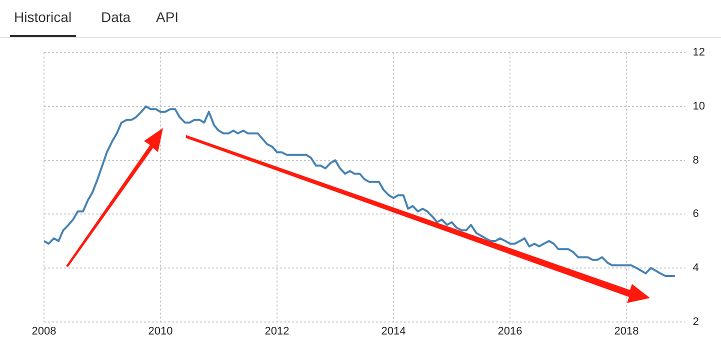 Image resolution: width=721 pixels, height=349 pixels. What do you see at coordinates (695, 214) in the screenshot?
I see `y-tick-label: 6` at bounding box center [695, 214].